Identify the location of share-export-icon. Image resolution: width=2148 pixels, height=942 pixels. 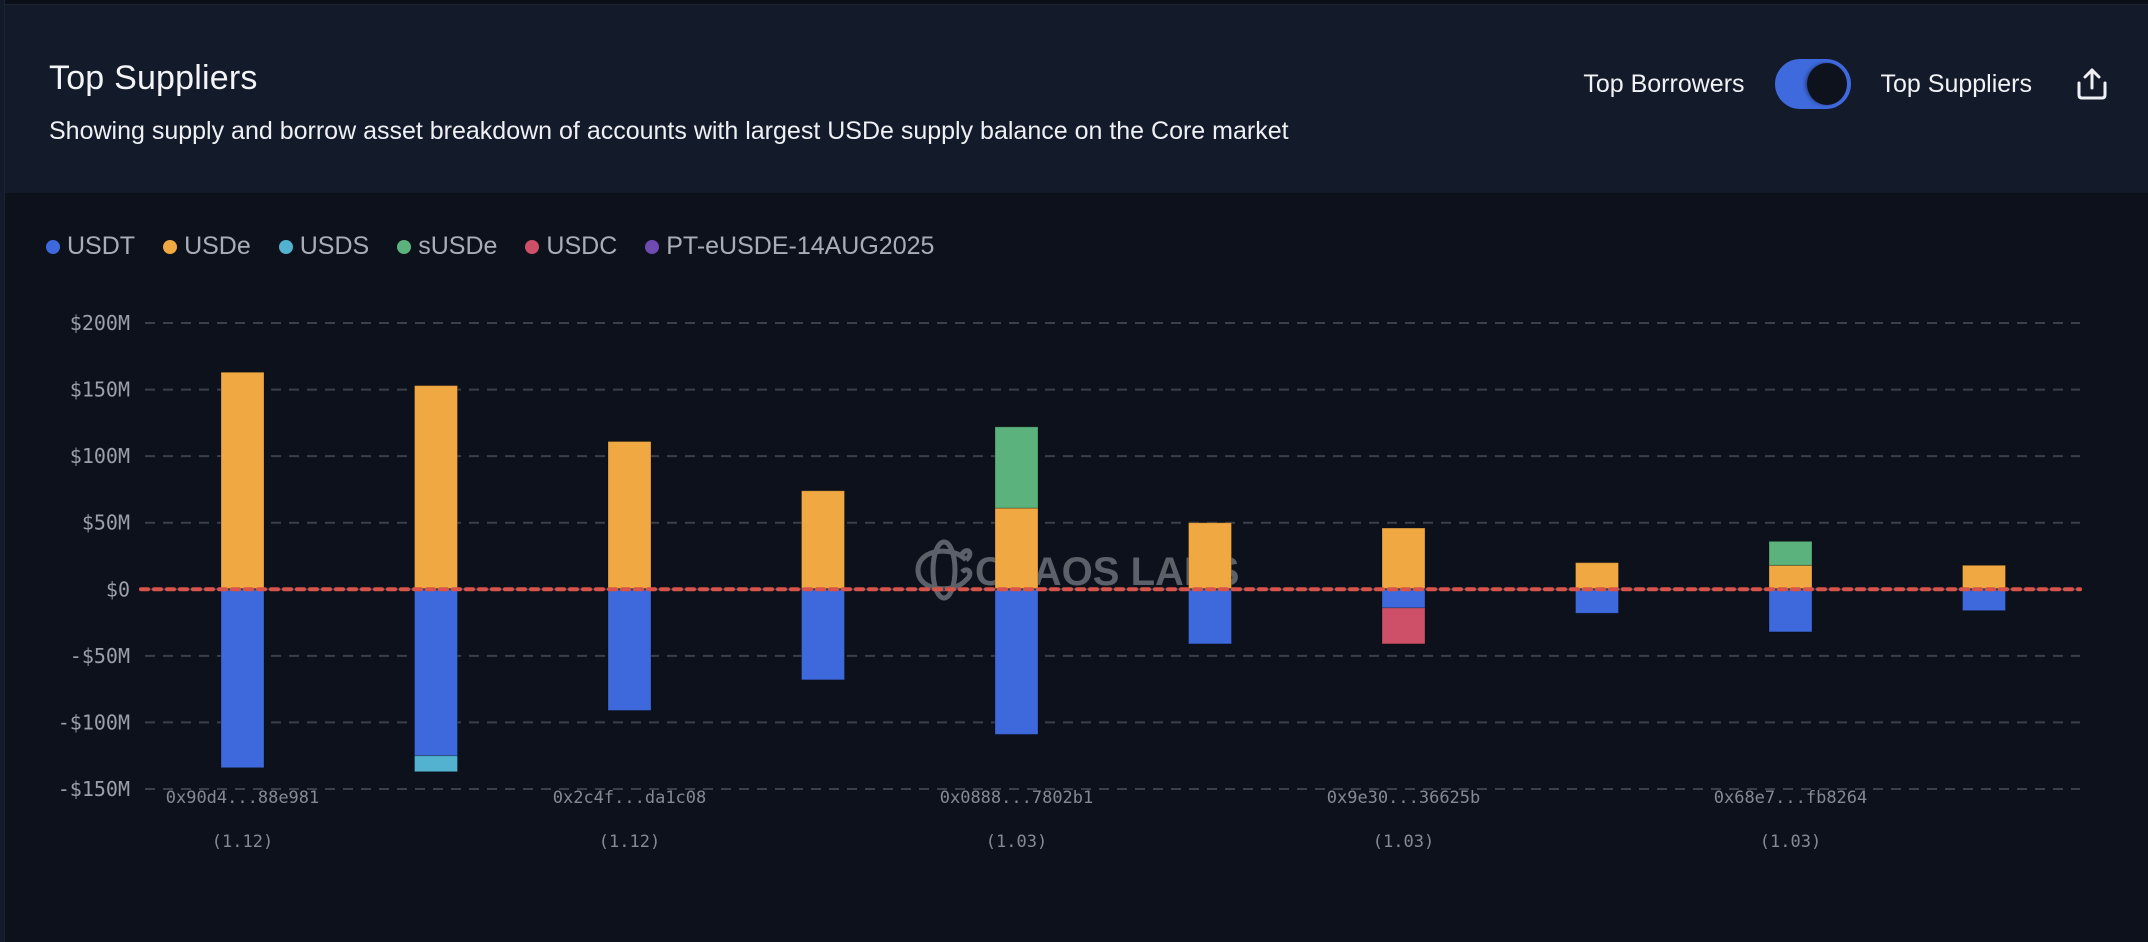
(2092, 84).